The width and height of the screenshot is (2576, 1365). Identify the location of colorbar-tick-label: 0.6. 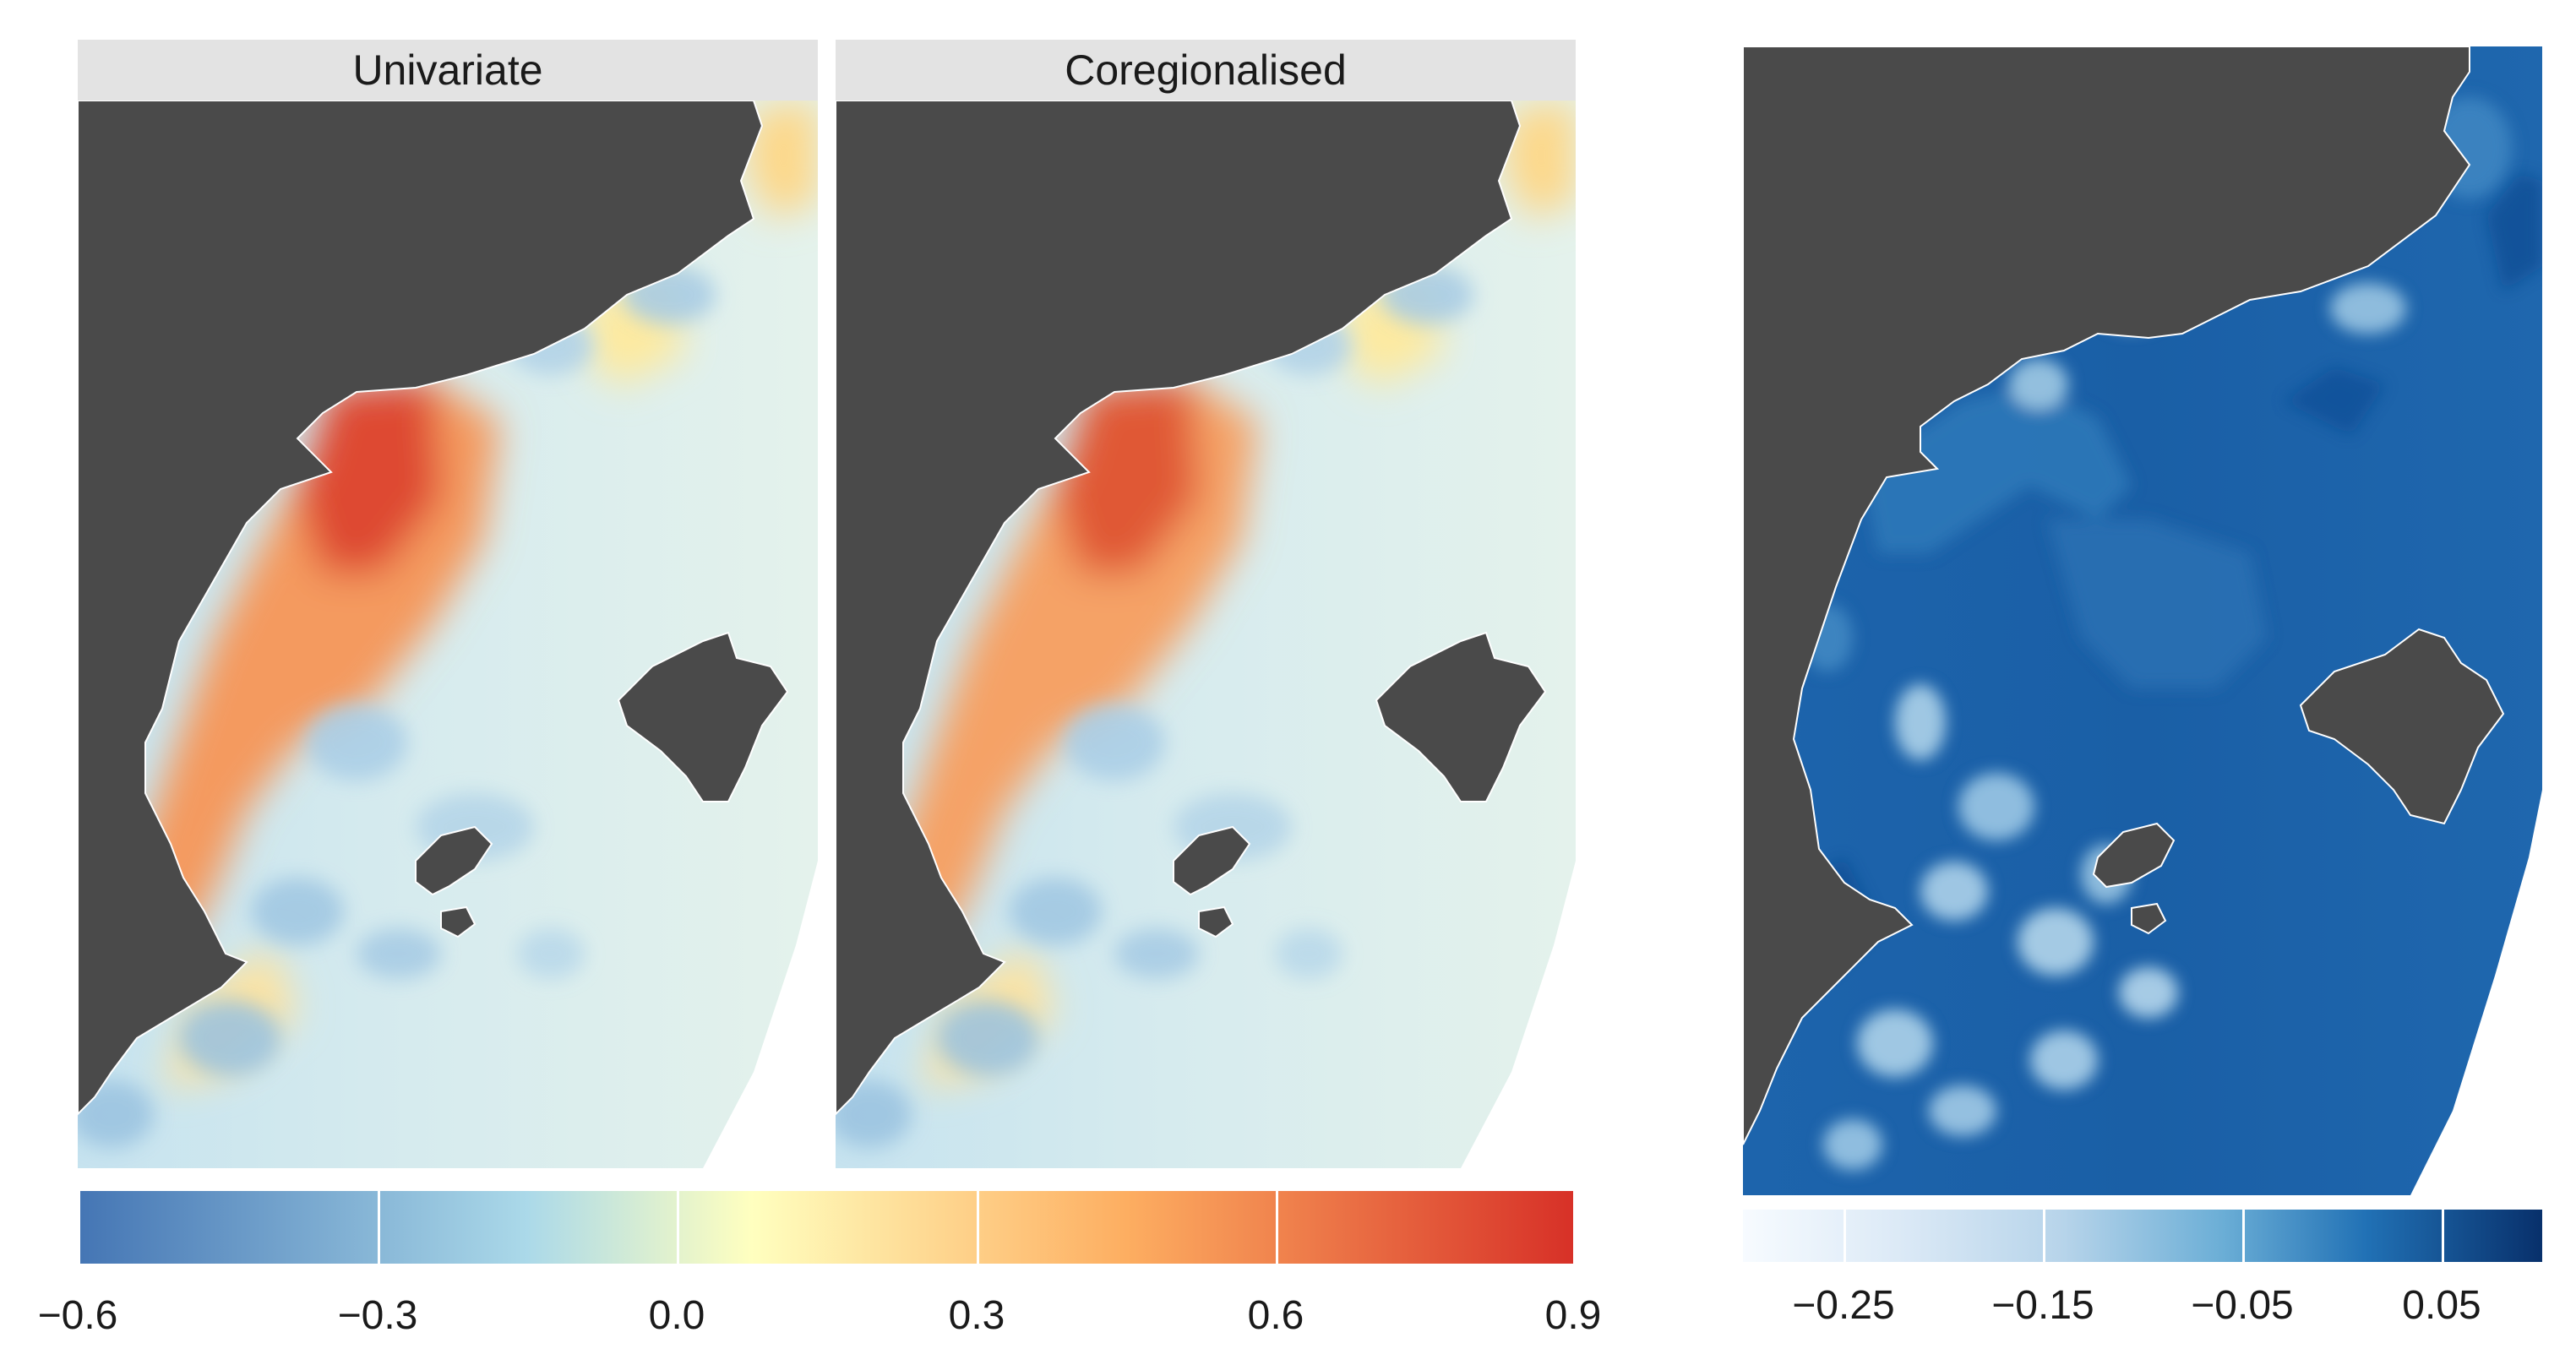
(1275, 1316).